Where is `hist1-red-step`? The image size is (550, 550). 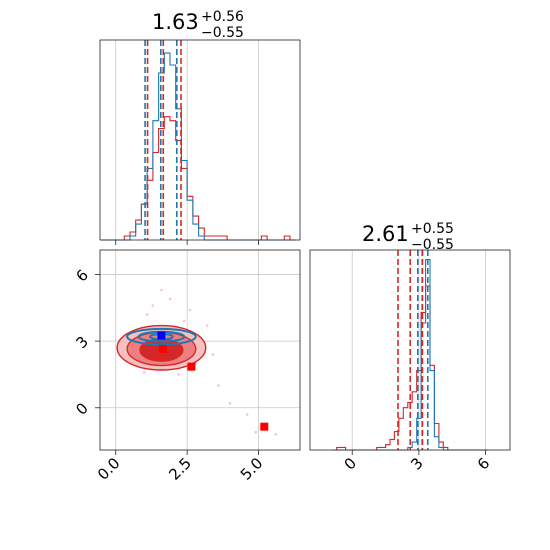
hist1-red-step is located at coordinates (198, 178).